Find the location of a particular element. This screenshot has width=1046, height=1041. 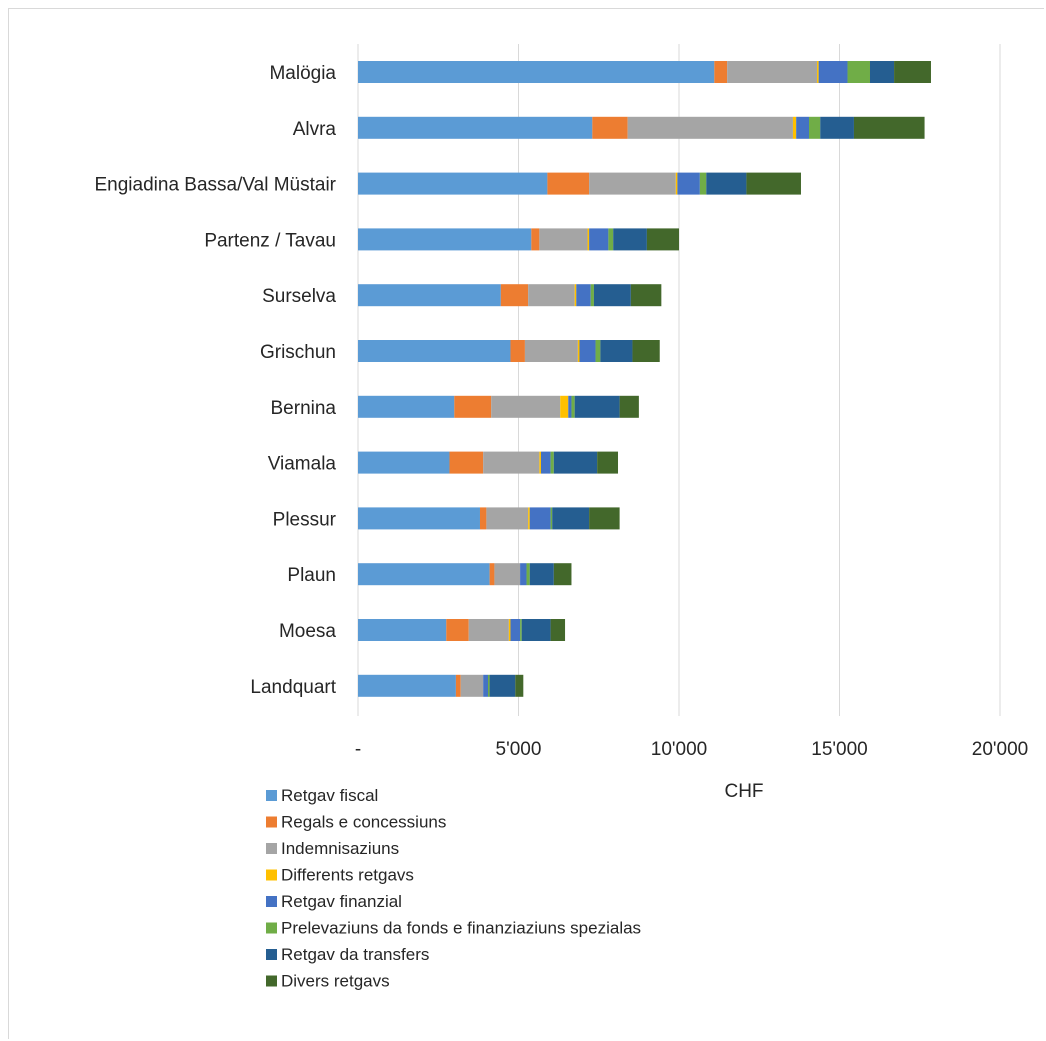

category-label: Partenz / Tavau is located at coordinates (270, 240).